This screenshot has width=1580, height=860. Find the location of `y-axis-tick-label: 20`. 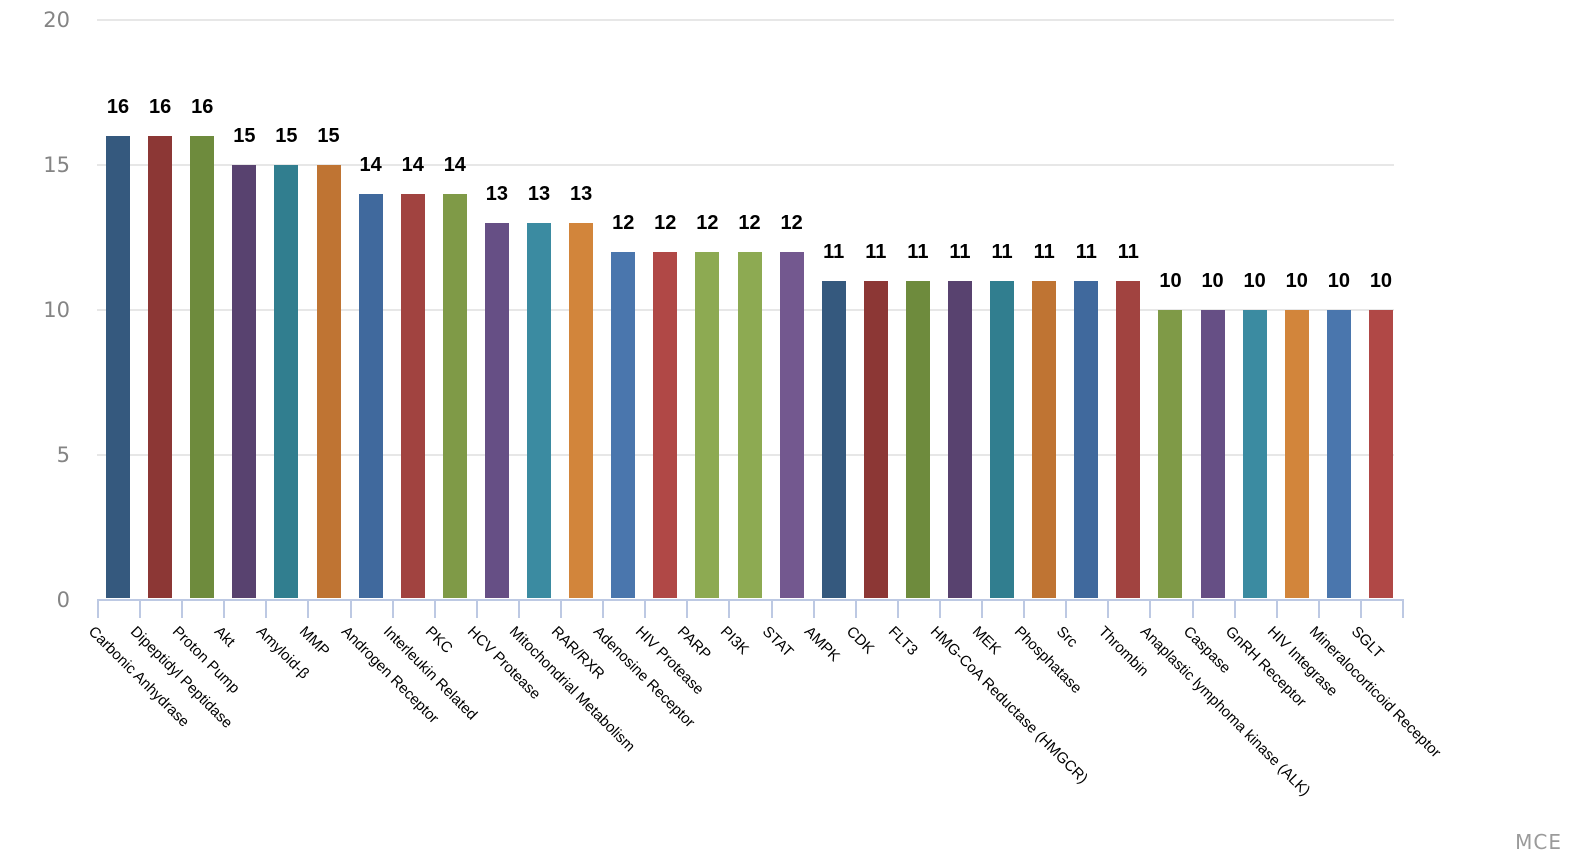

y-axis-tick-label: 20 is located at coordinates (56, 20).